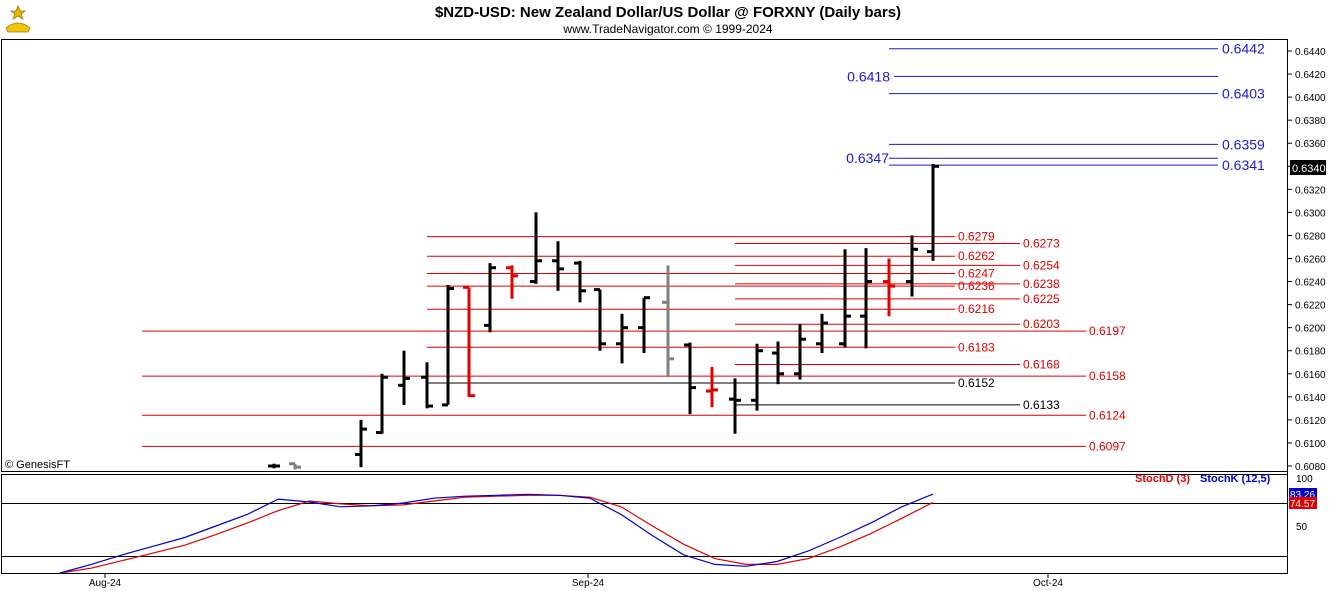  I want to click on level-label-blue: 0.6359, so click(1243, 144).